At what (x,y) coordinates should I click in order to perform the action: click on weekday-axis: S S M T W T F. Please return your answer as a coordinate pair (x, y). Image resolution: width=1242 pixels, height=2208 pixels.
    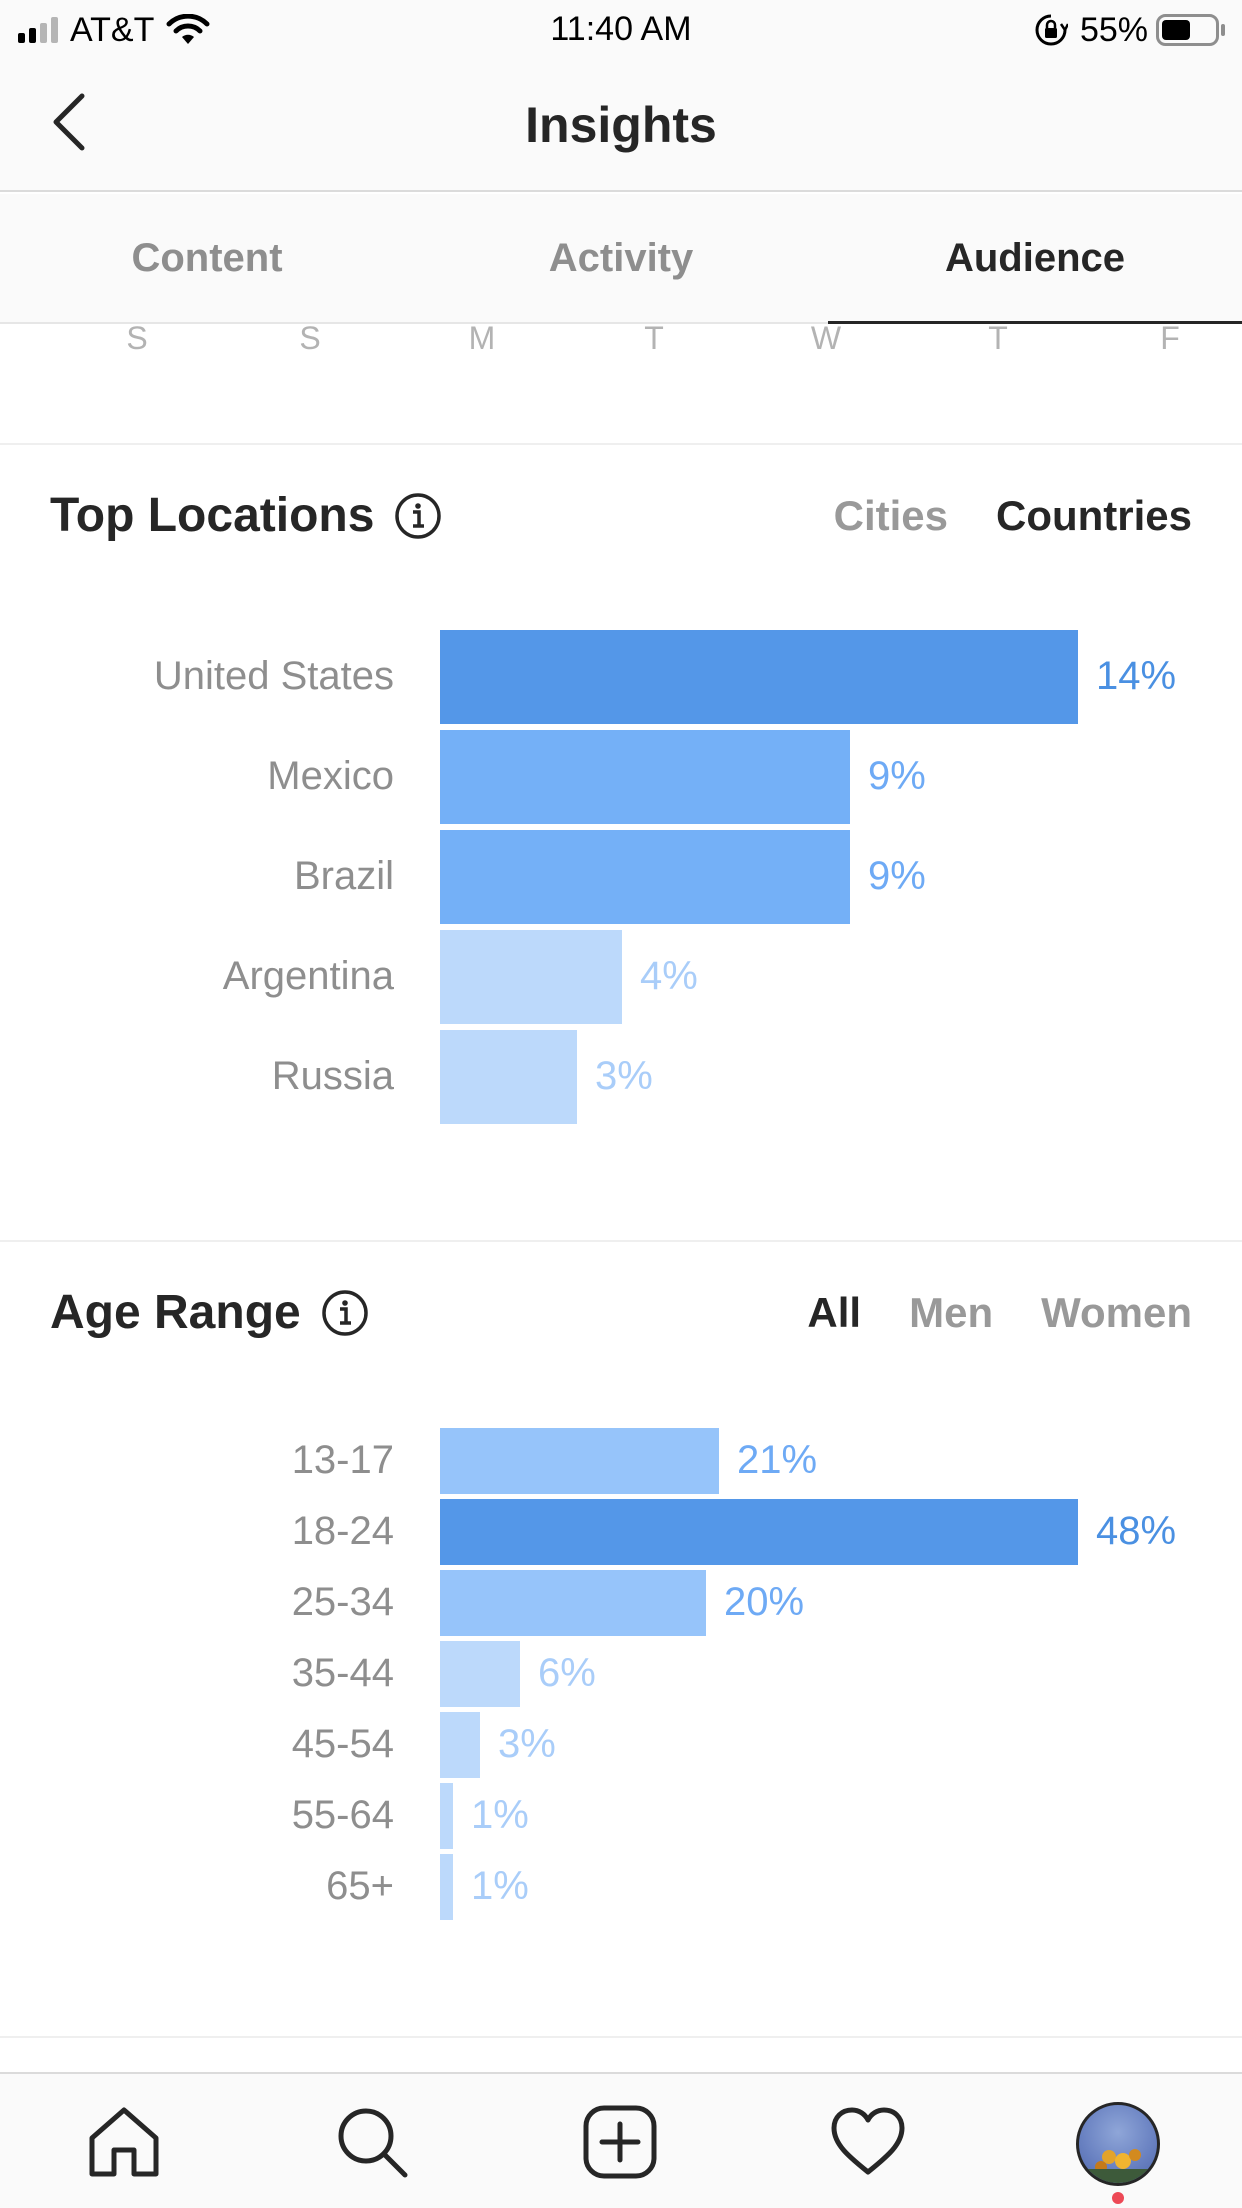
    Looking at the image, I should click on (621, 340).